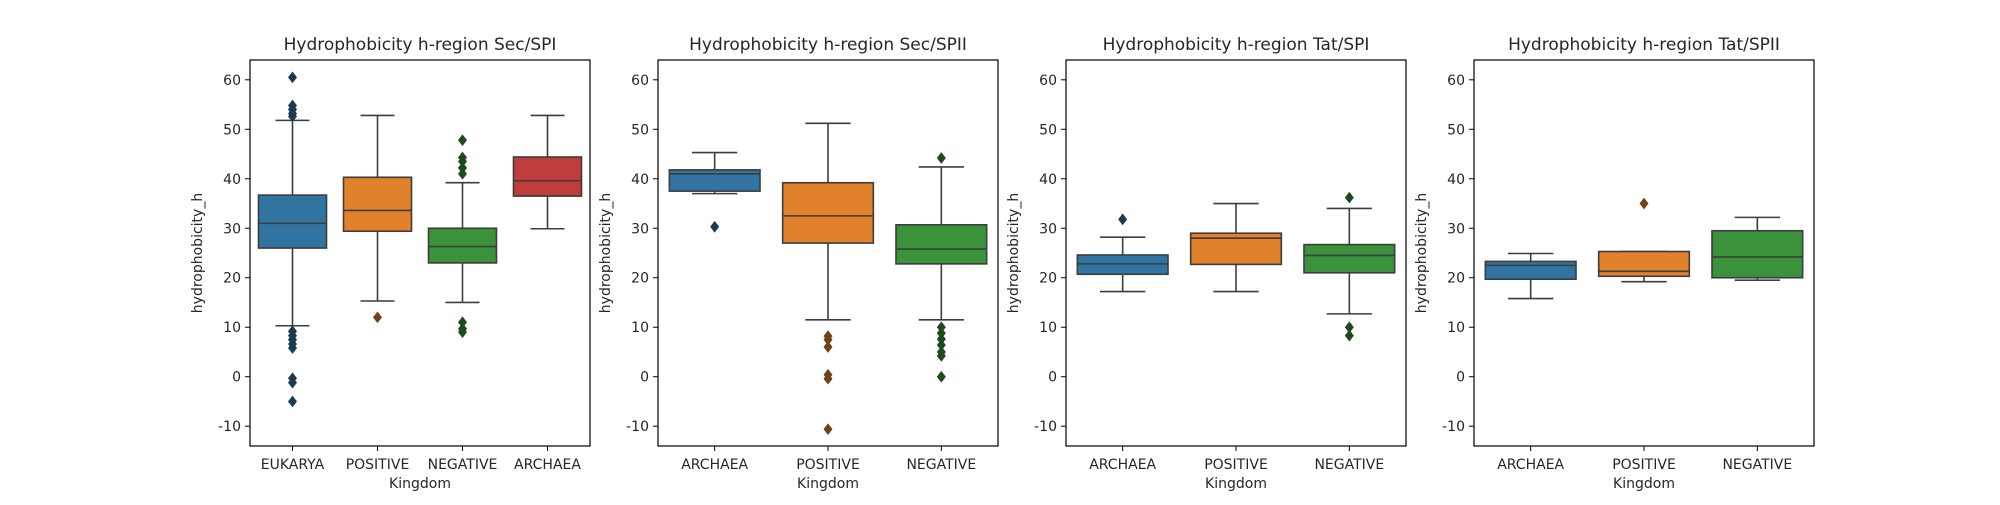 This screenshot has height=505, width=2000. What do you see at coordinates (828, 45) in the screenshot?
I see `chart-title: Hydrophobicity h-region Sec/SPII` at bounding box center [828, 45].